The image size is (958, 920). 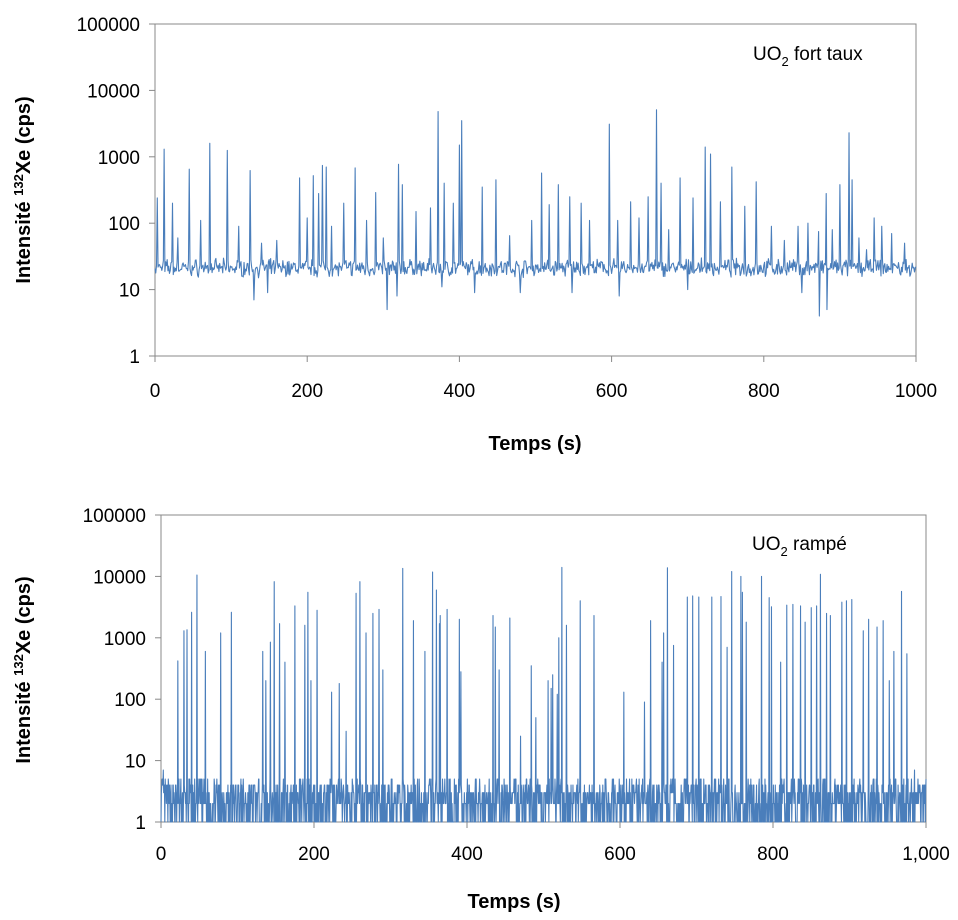 What do you see at coordinates (799, 546) in the screenshot?
I see `series-annotation: UO2 rampé` at bounding box center [799, 546].